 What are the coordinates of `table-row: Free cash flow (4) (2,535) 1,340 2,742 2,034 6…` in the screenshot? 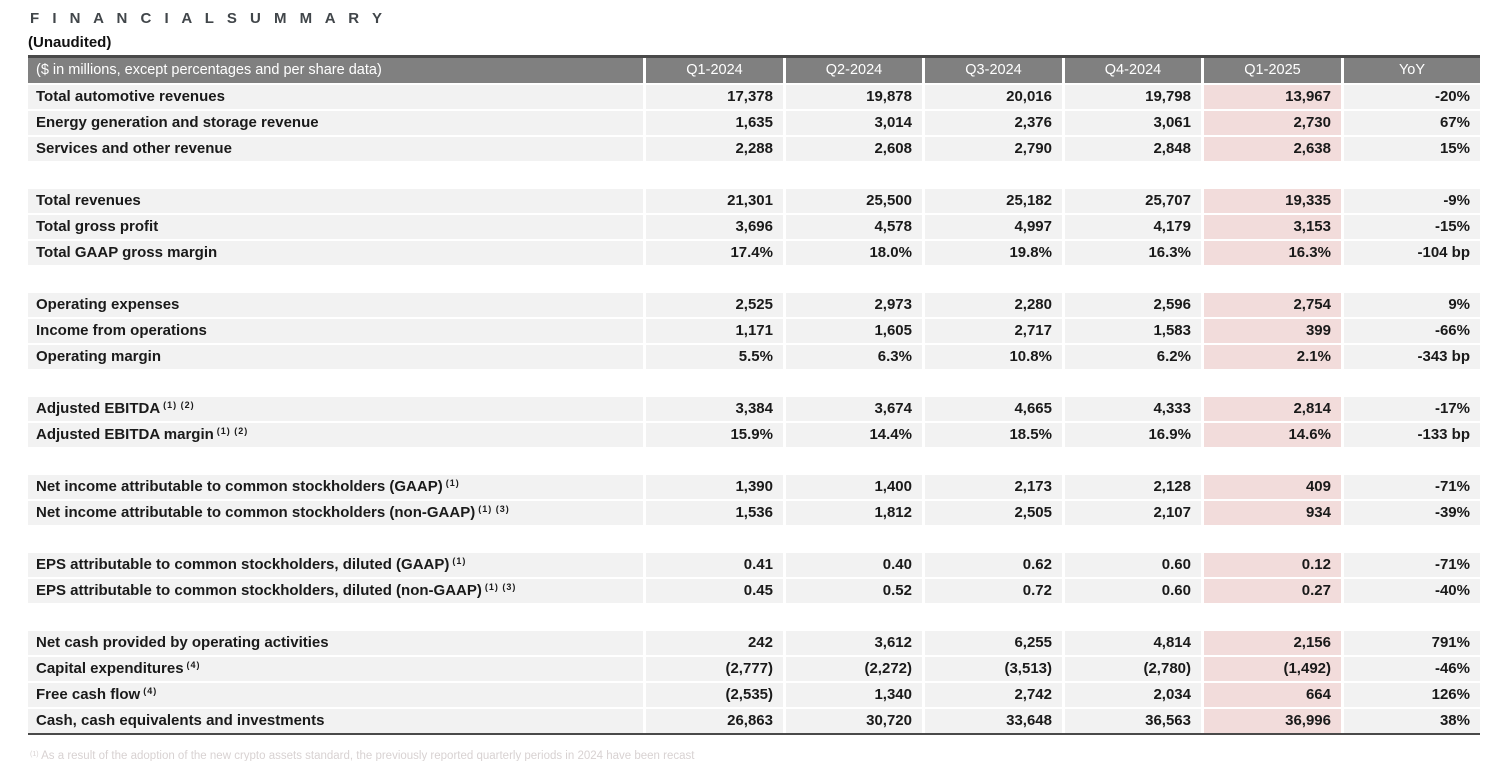 It's located at (754, 695).